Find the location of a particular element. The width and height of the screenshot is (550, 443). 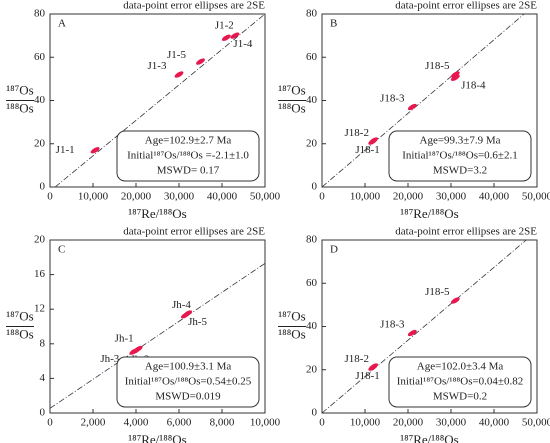

x-tick-label: 4,000 is located at coordinates (136, 423).